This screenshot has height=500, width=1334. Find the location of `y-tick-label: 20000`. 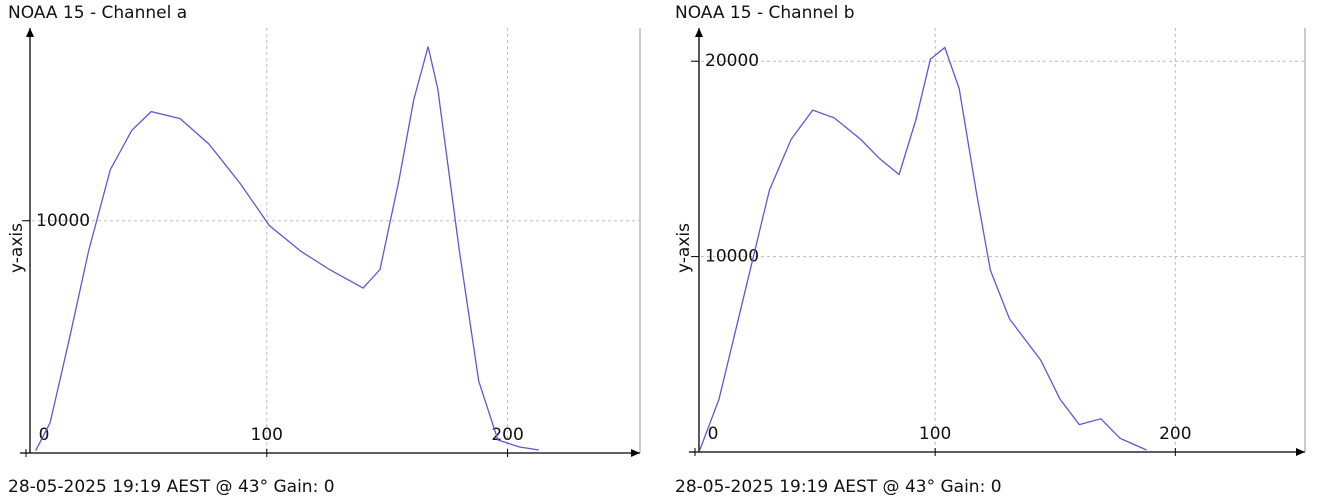

y-tick-label: 20000 is located at coordinates (732, 61).